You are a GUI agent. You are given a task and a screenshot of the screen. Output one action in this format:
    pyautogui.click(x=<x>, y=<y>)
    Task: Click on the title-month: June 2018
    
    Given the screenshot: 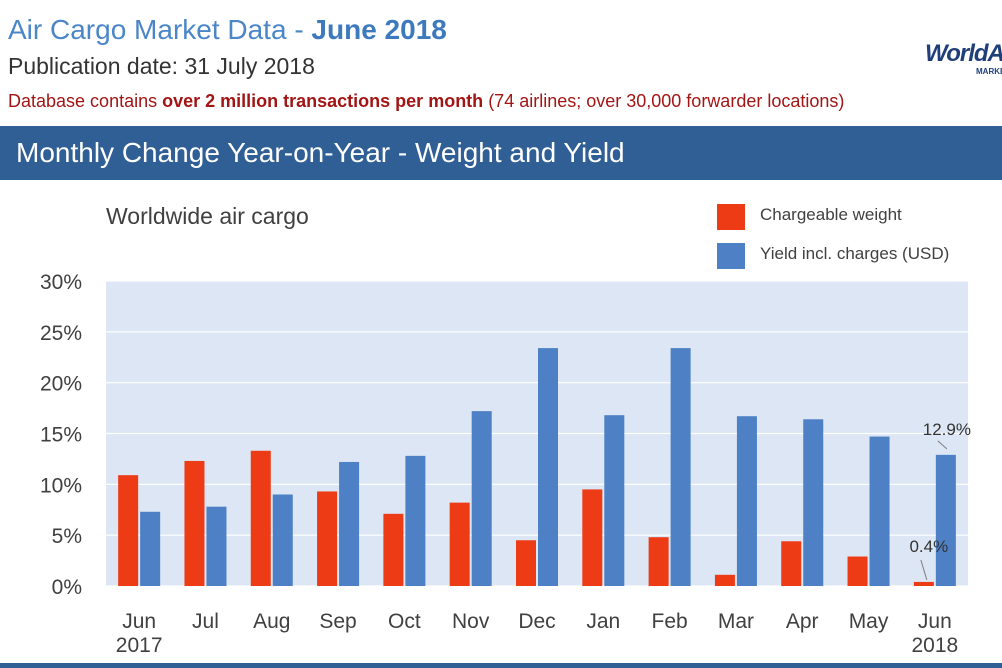 What is the action you would take?
    pyautogui.click(x=379, y=29)
    